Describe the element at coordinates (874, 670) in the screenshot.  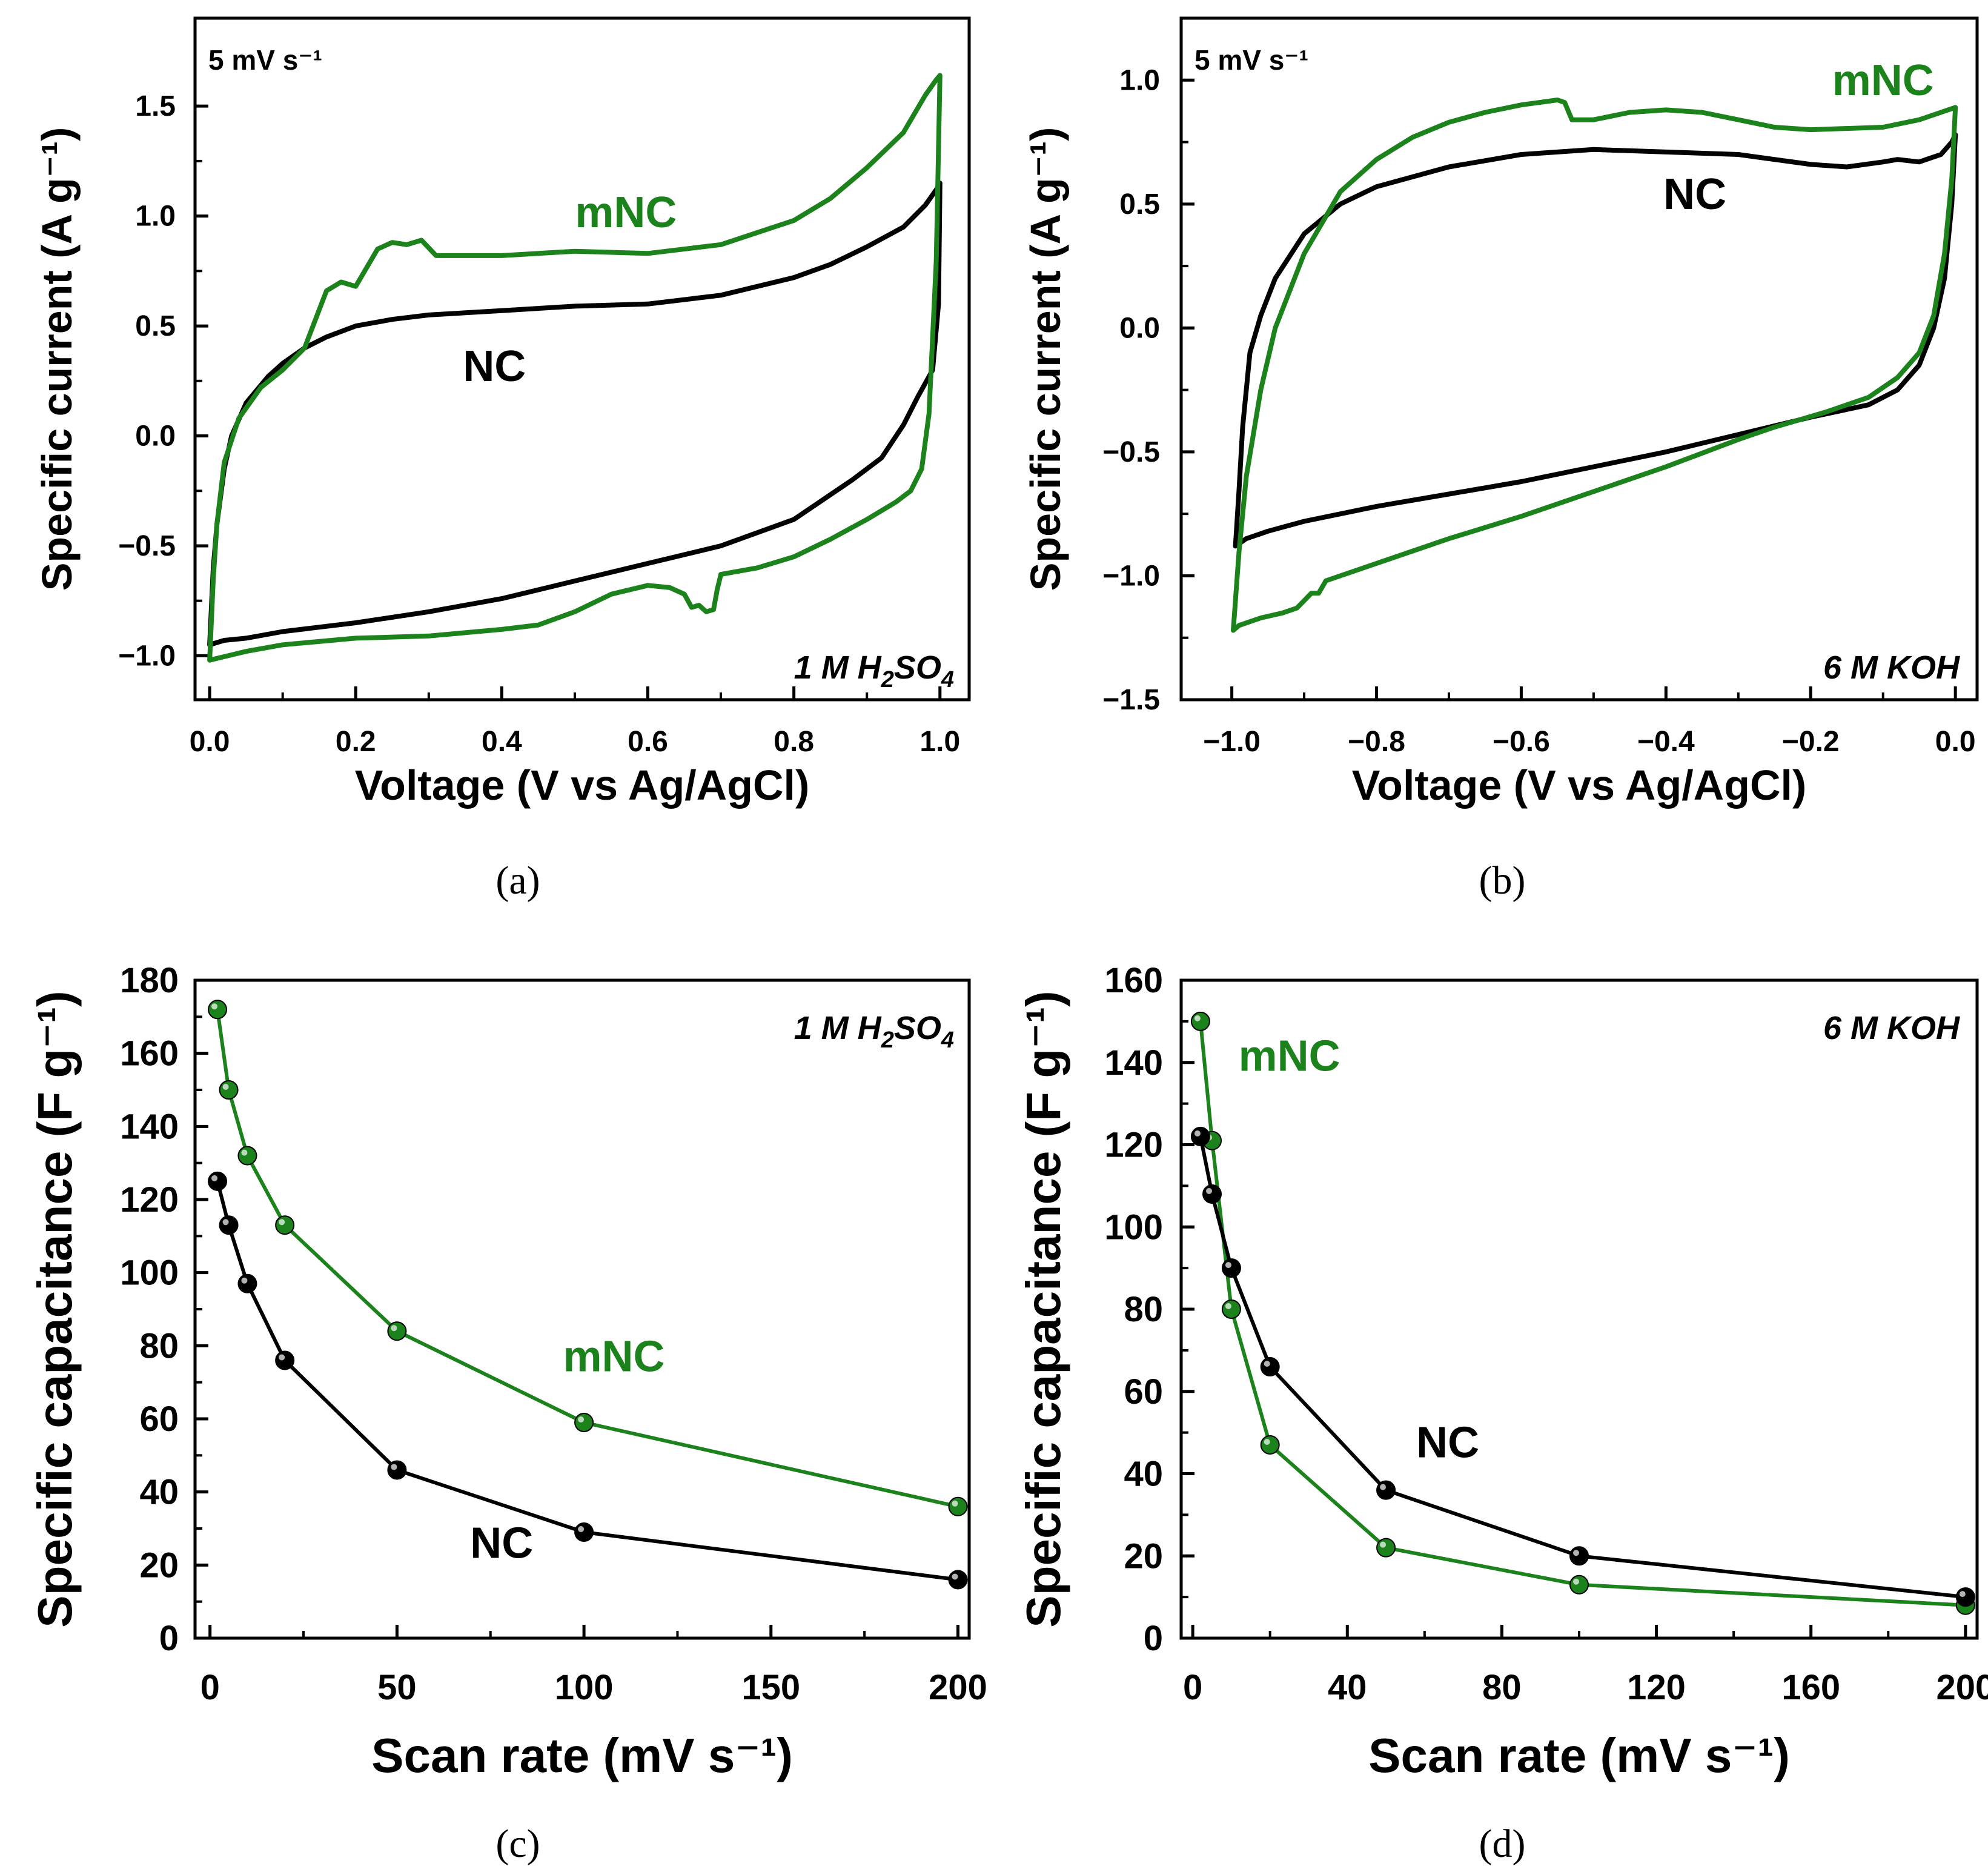
I see `electrolyte-label: 1 M H2SO4` at that location.